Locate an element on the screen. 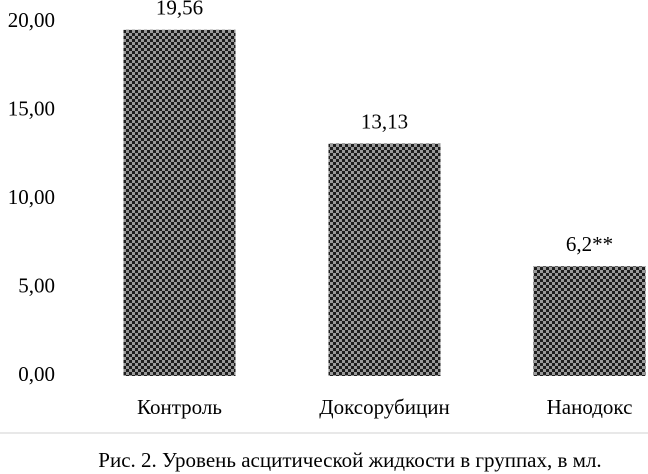 This screenshot has width=648, height=474. value-label: 6,2** is located at coordinates (589, 244).